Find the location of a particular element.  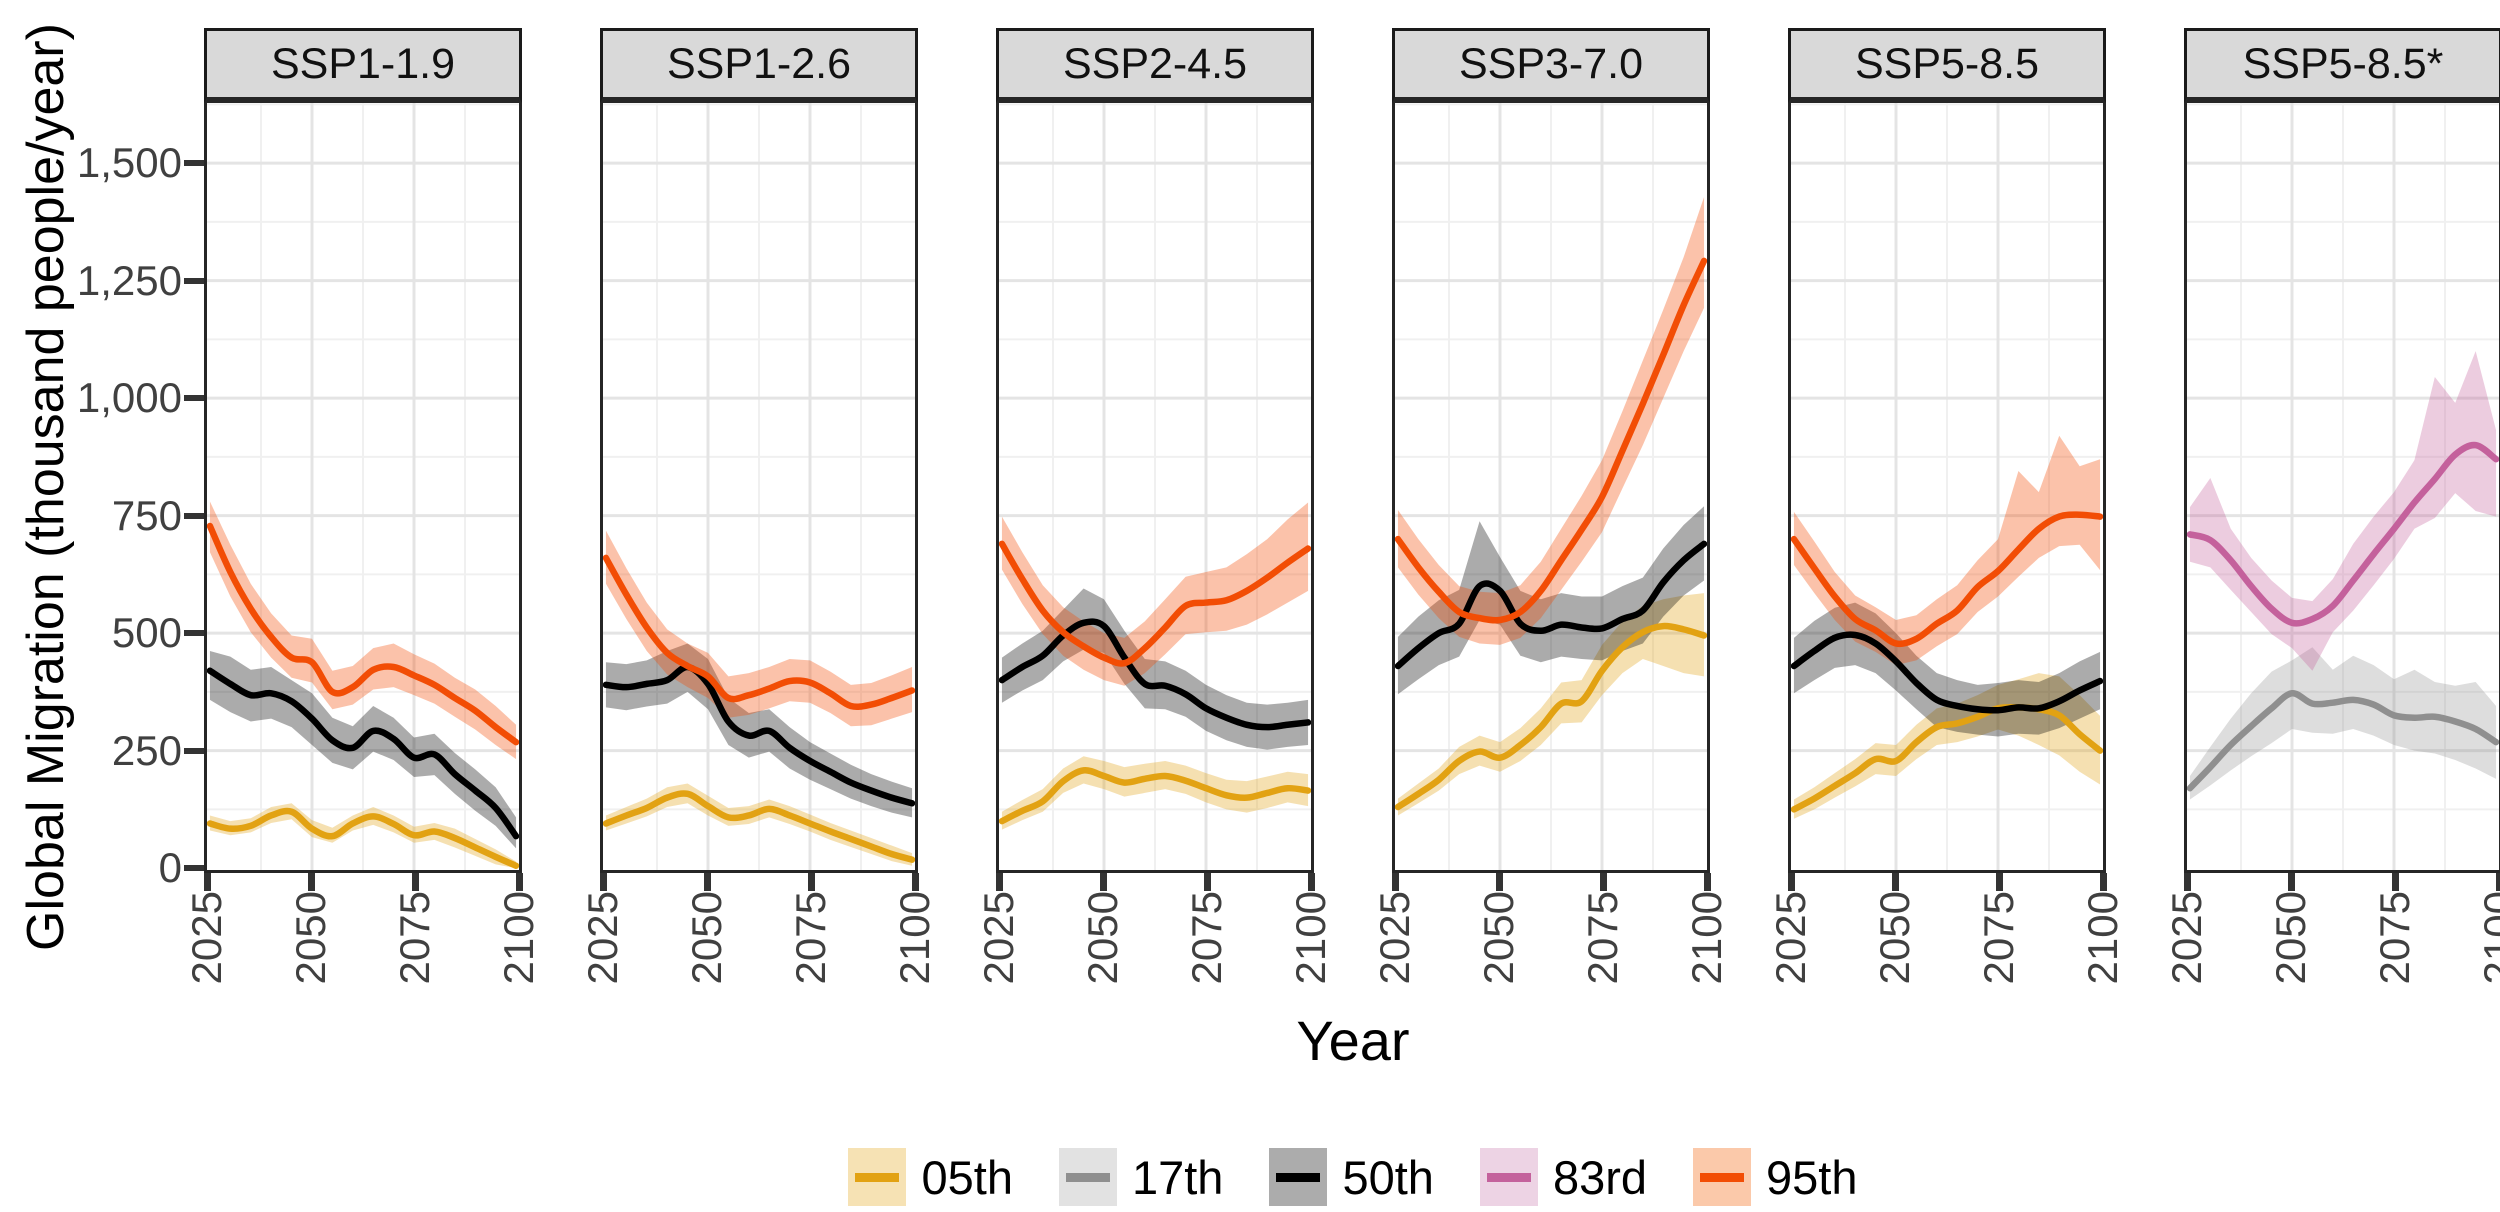

line-17th is located at coordinates (2343, 741).